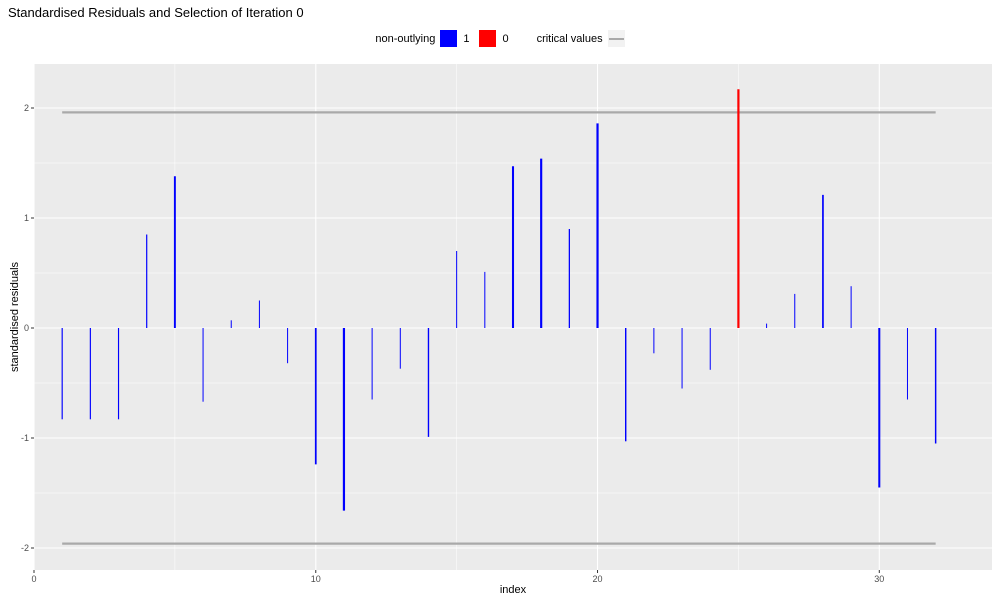  Describe the element at coordinates (505, 38) in the screenshot. I see `legend-label-0: 0` at that location.